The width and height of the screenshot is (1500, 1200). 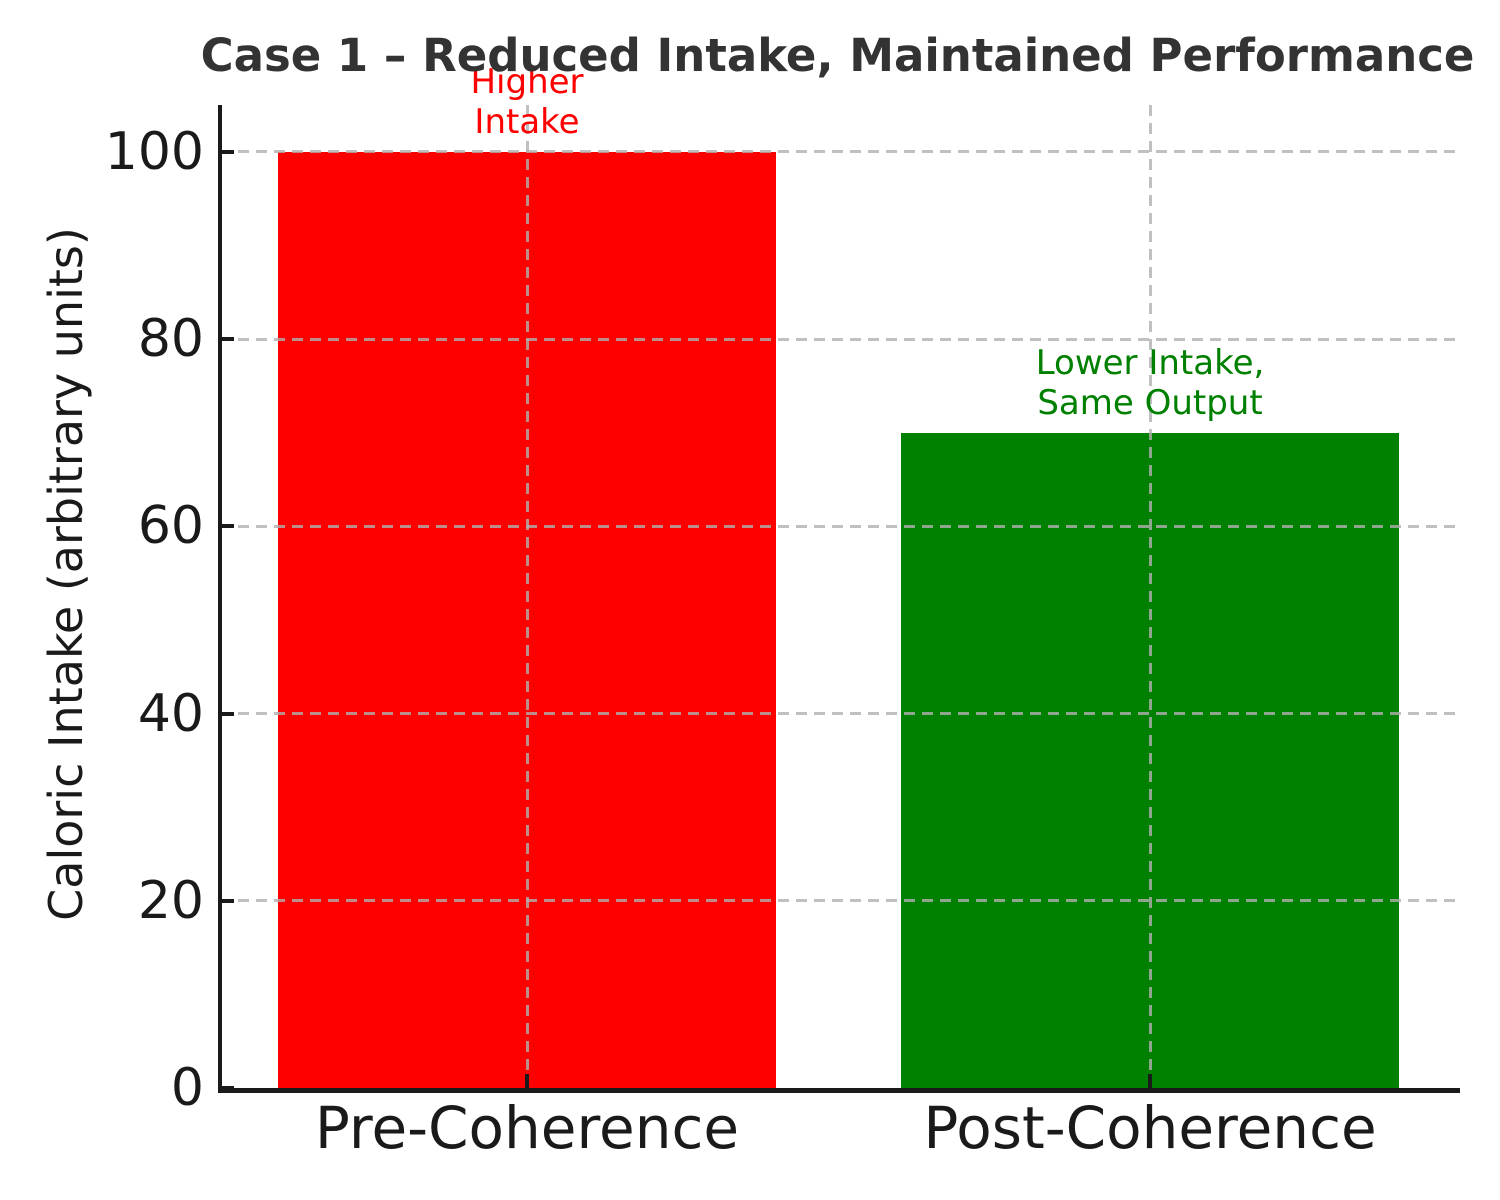 I want to click on x-tick-post-coherence, so click(x=1150, y=1081).